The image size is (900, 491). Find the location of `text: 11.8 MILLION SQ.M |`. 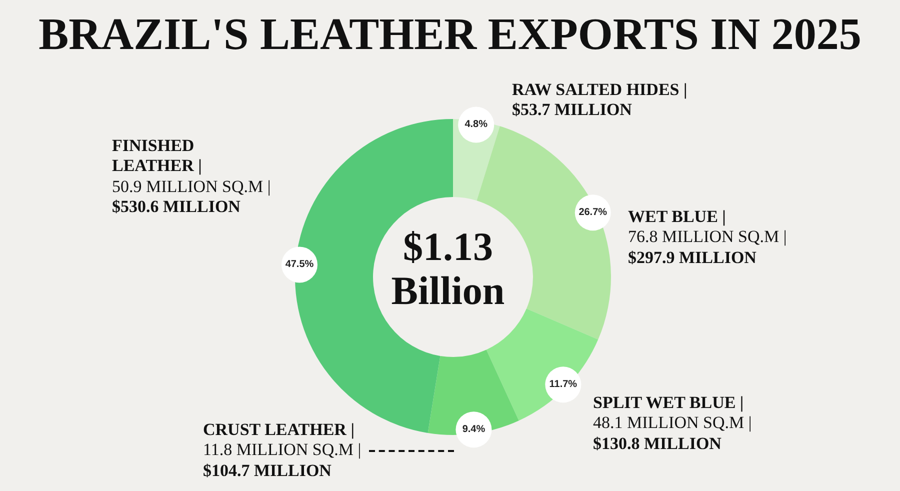

text: 11.8 MILLION SQ.M | is located at coordinates (282, 450).